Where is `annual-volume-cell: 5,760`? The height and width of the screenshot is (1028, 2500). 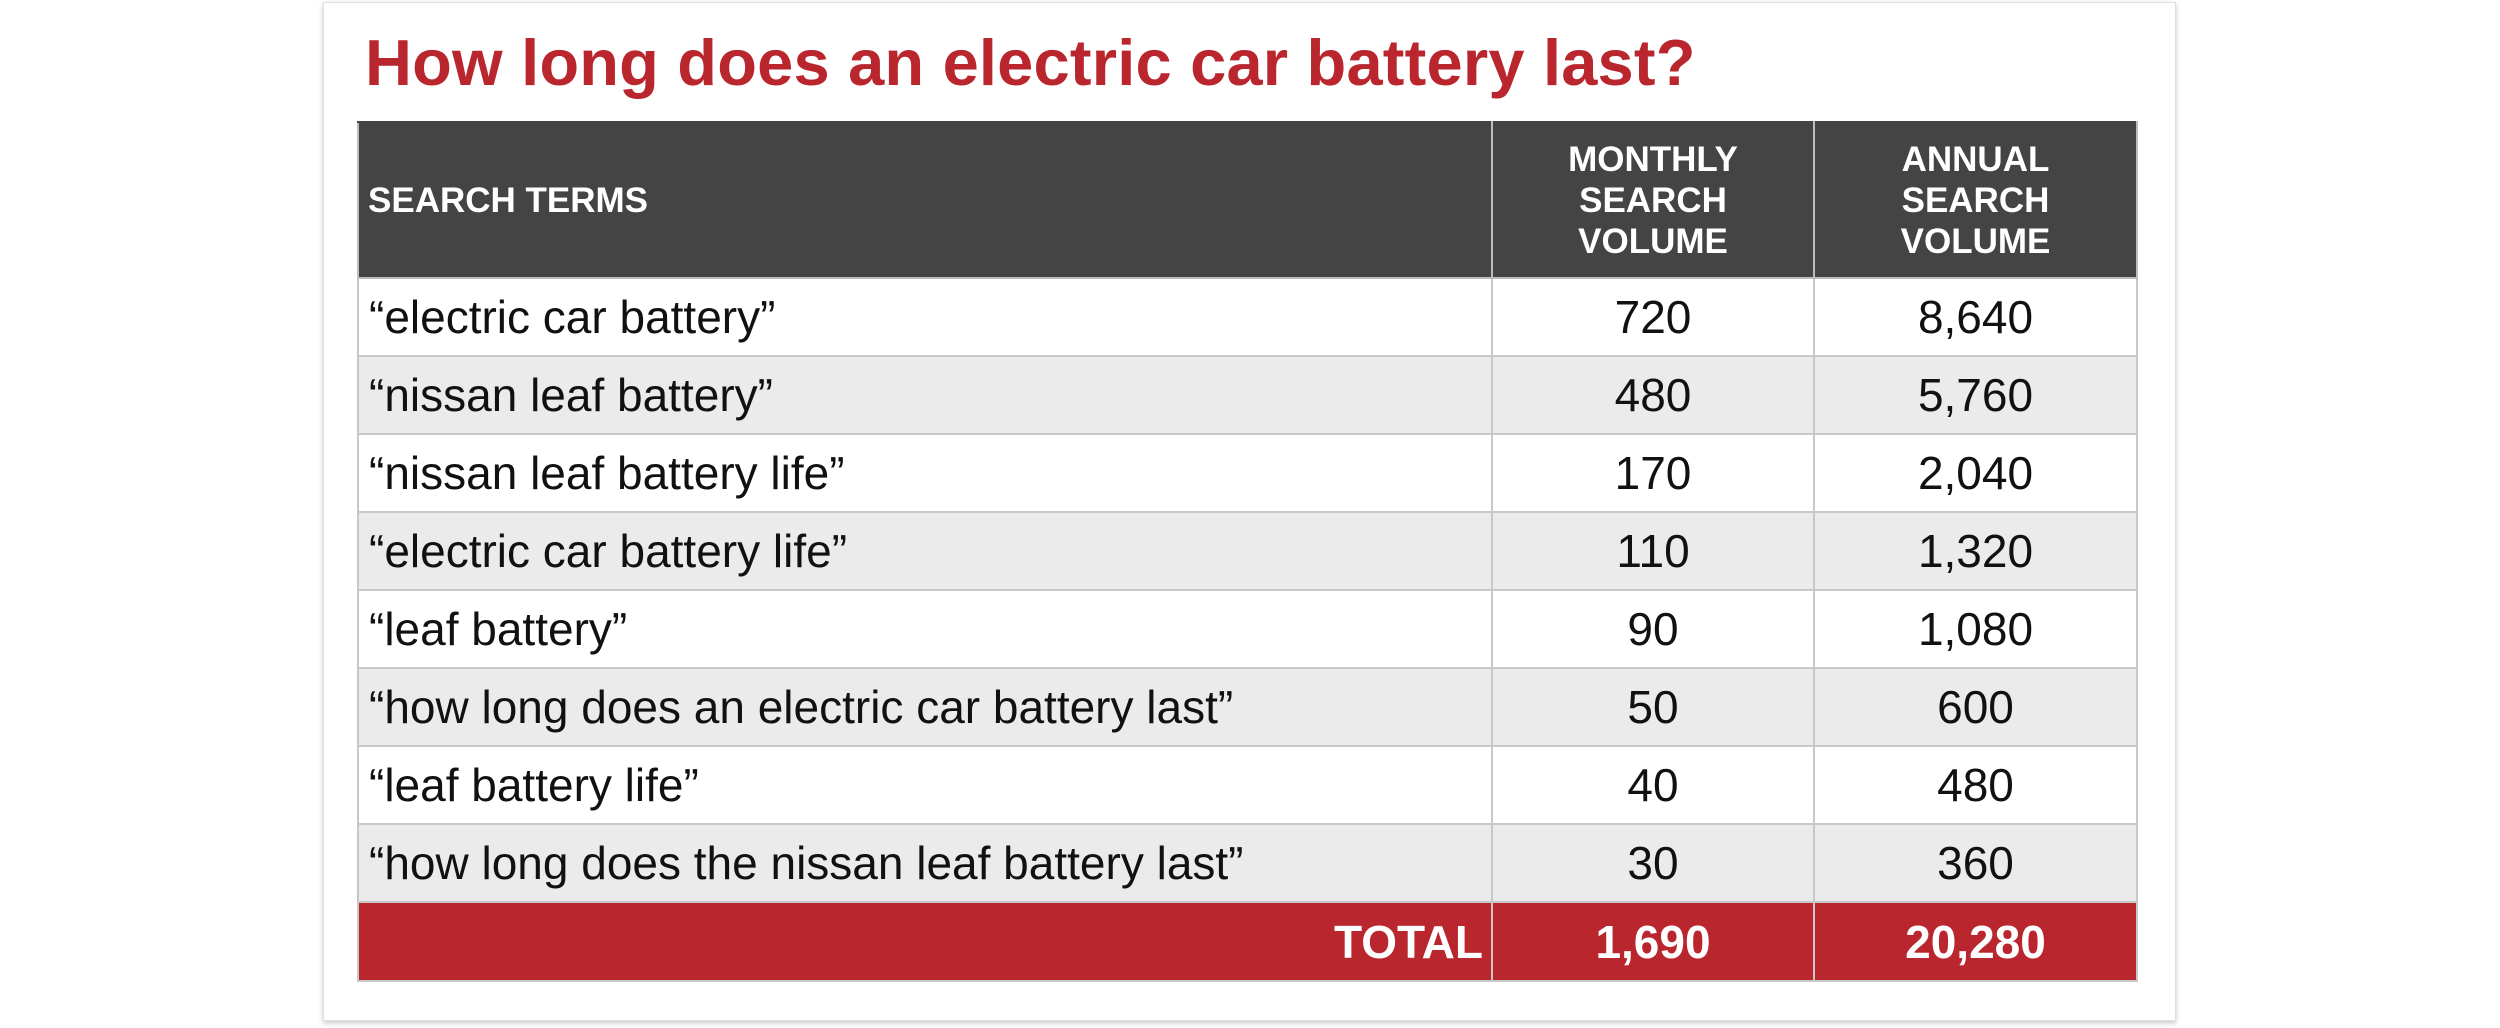
annual-volume-cell: 5,760 is located at coordinates (1975, 395).